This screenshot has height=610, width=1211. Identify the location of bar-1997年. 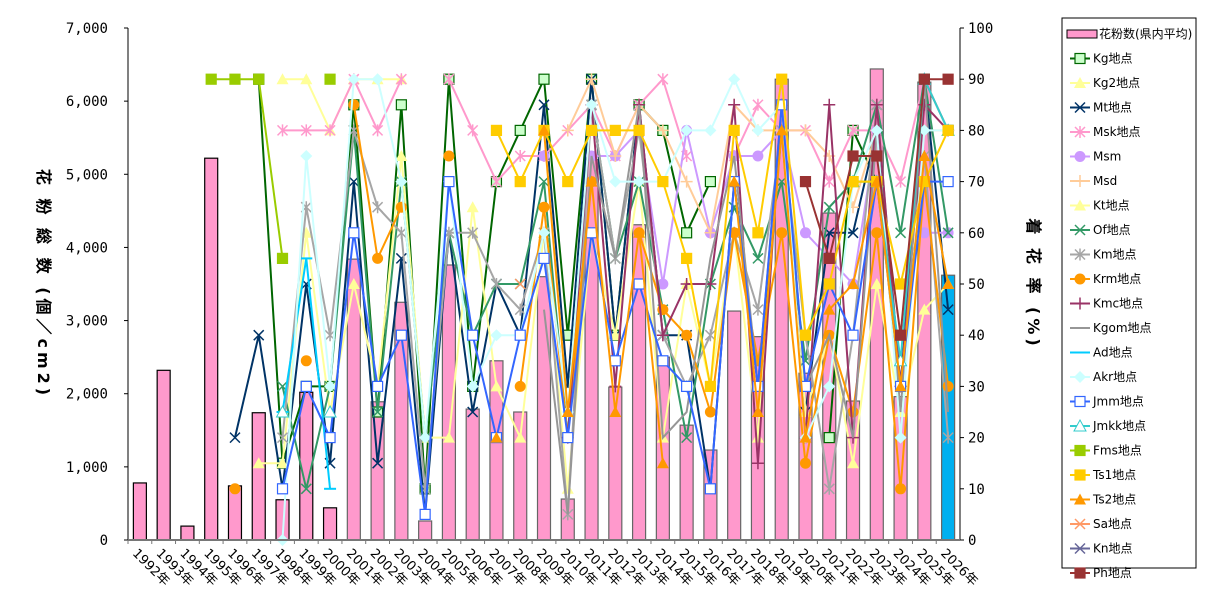
(258, 476).